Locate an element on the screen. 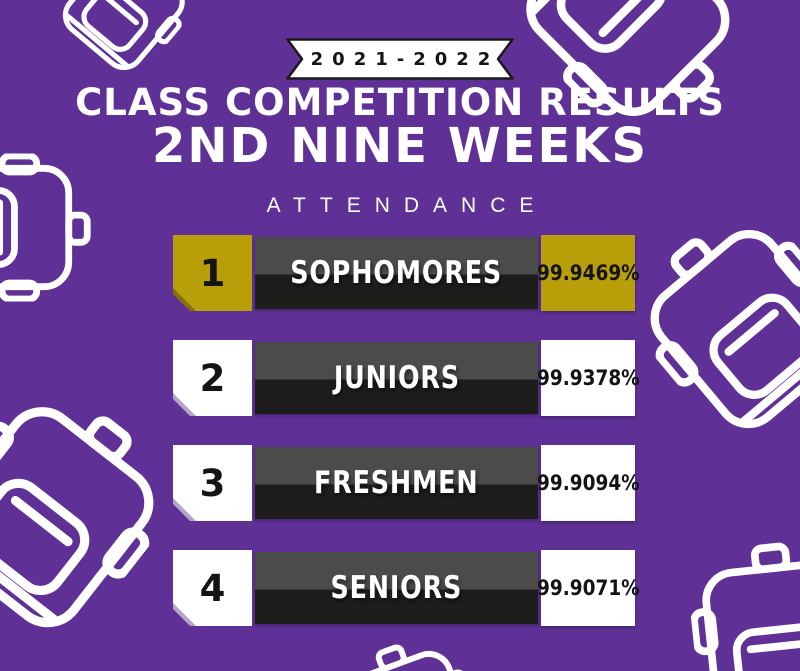  ranking-row-1: 1 SOPHOMORES 99.9469% is located at coordinates (406, 273).